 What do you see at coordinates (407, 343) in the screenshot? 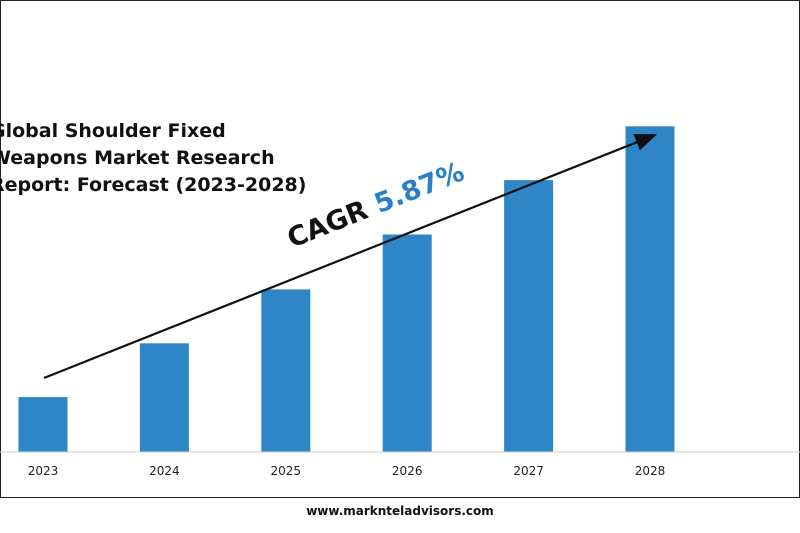
I see `bar-2026` at bounding box center [407, 343].